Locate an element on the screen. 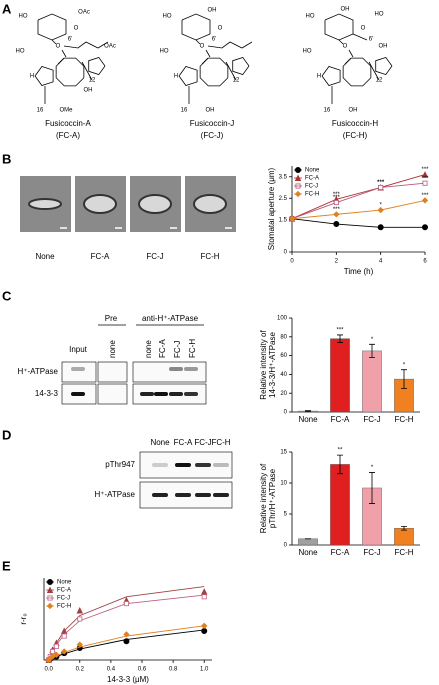 The height and width of the screenshot is (685, 439). panel-label: C is located at coordinates (7, 295).